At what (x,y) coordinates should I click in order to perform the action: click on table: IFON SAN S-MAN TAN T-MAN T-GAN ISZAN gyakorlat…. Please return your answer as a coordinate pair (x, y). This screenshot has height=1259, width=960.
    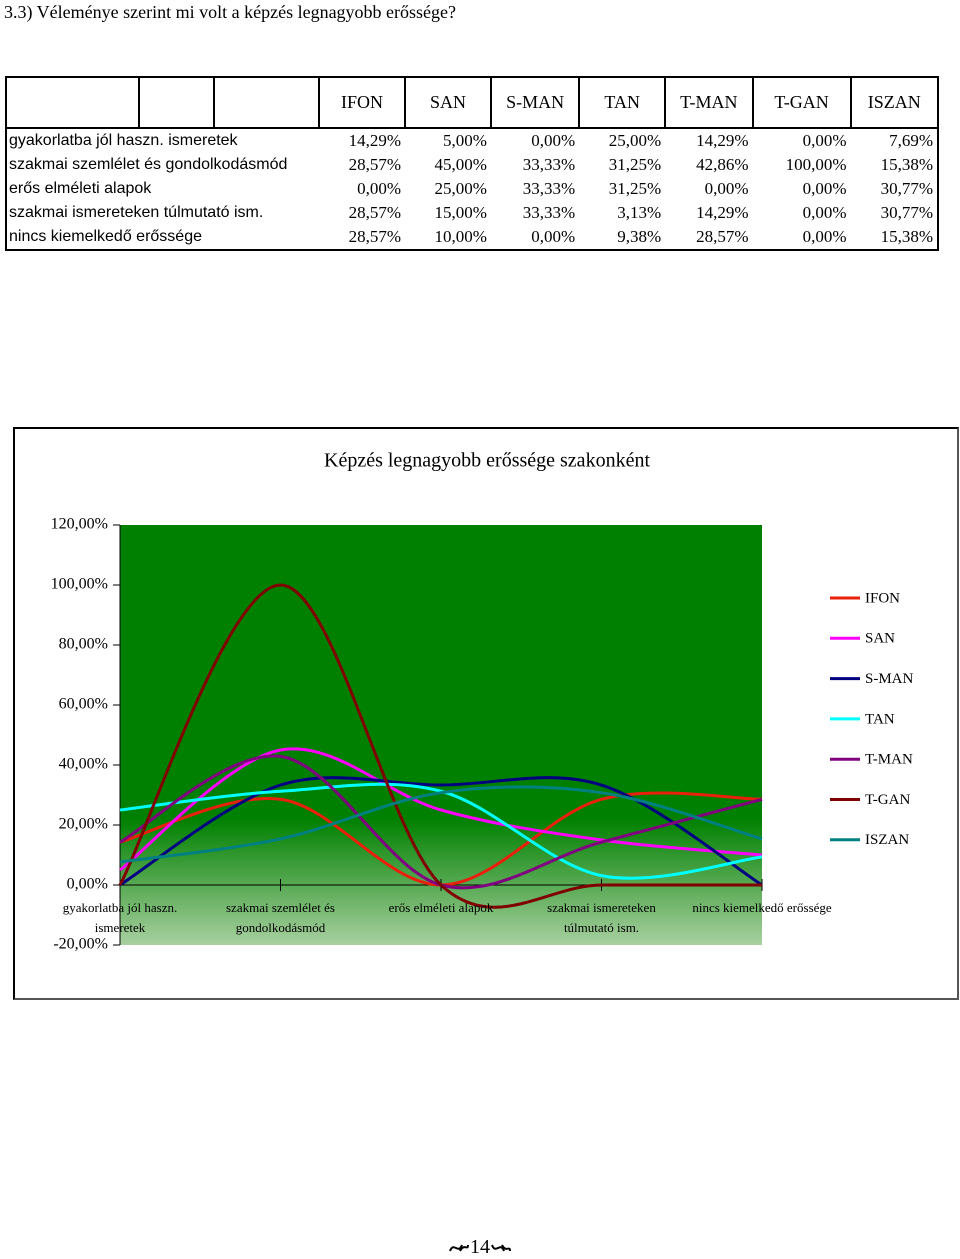
    Looking at the image, I should click on (472, 163).